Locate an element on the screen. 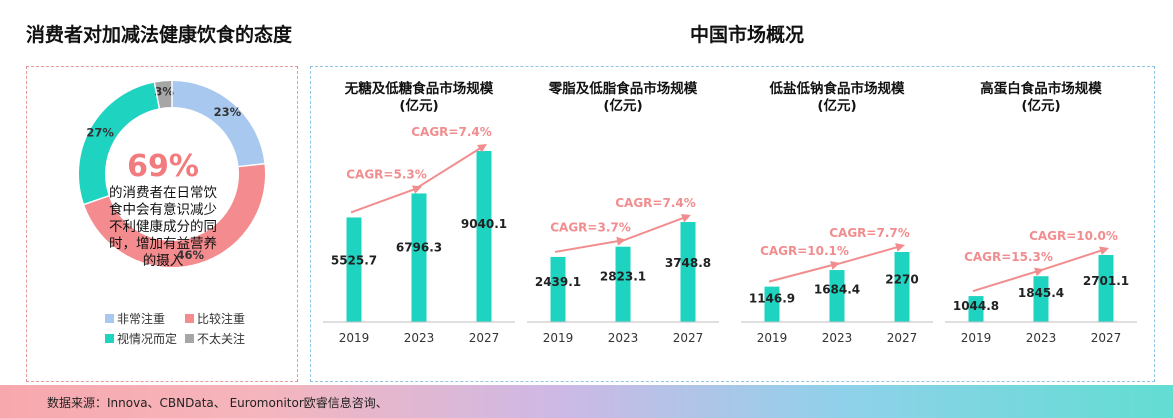  chart-title-line: 高蛋白食品市场规模 is located at coordinates (1041, 89).